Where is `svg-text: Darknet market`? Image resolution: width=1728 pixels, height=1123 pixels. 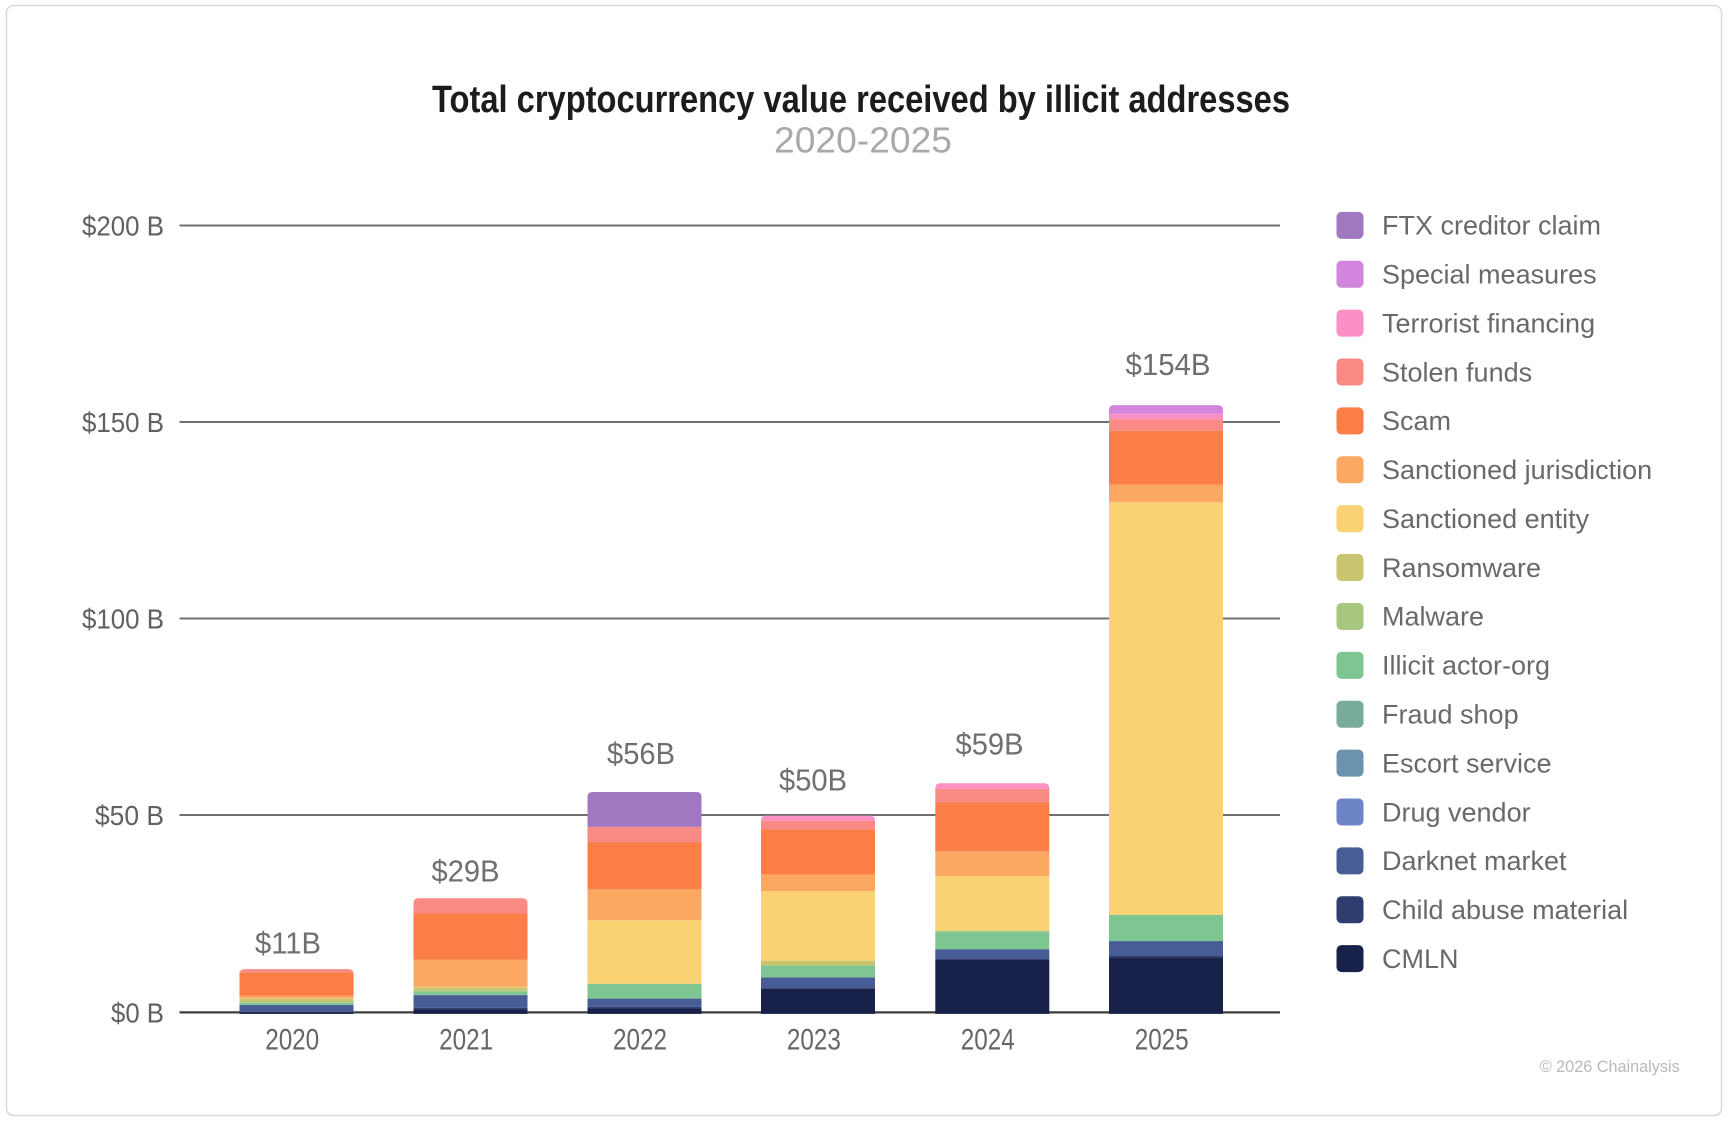
svg-text: Darknet market is located at coordinates (1474, 861).